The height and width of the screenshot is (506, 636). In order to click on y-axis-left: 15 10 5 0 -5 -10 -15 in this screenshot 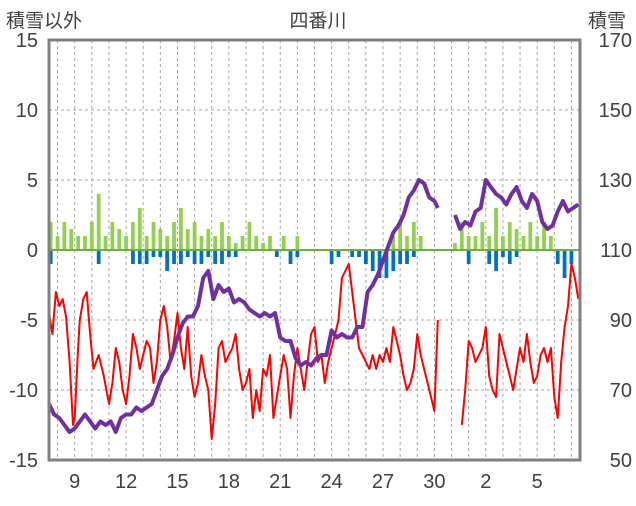, I will do `click(23, 251)`.